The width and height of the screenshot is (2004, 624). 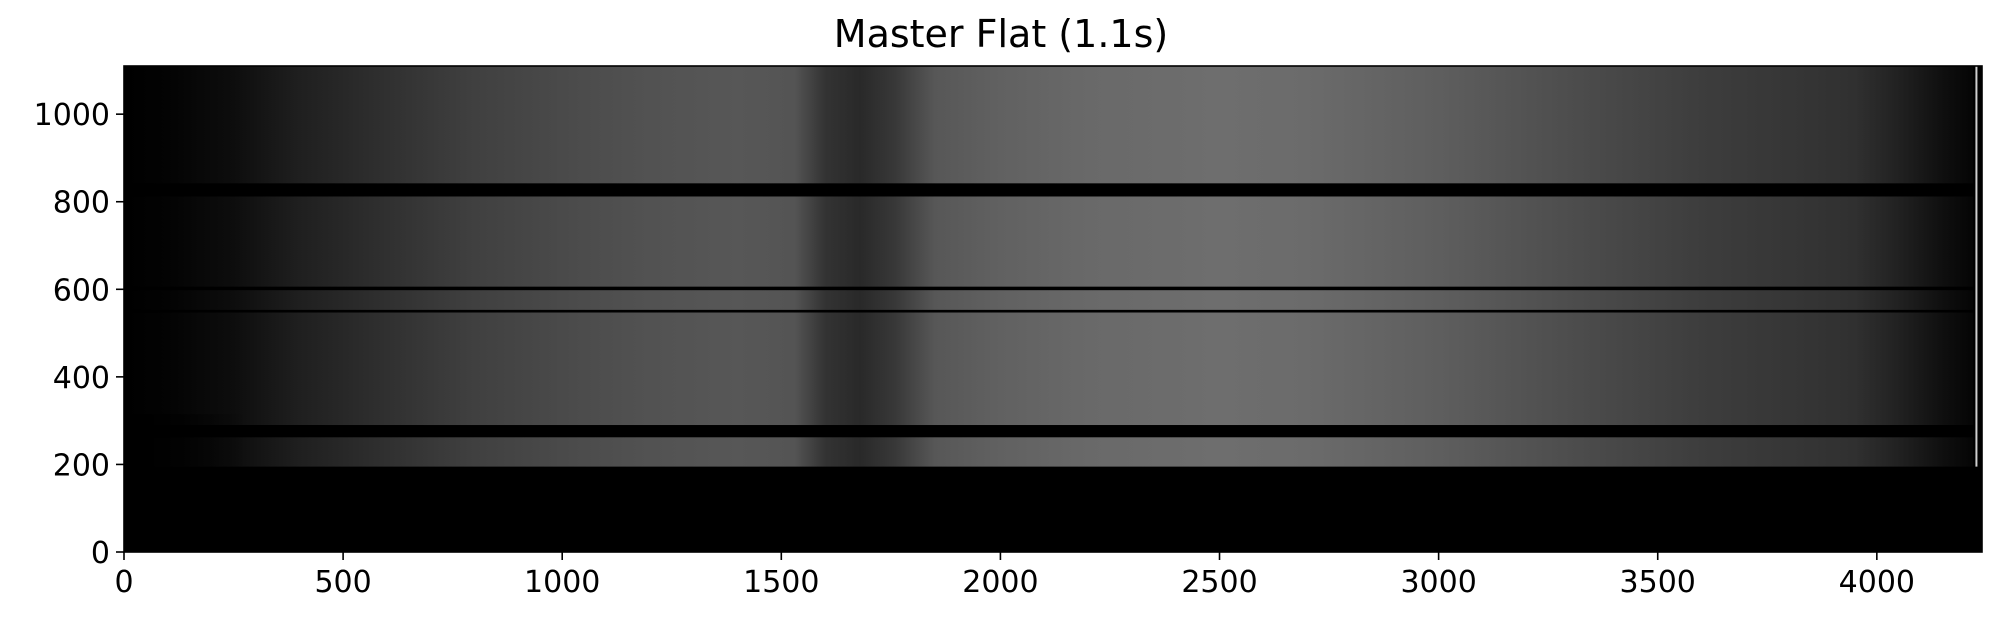 I want to click on x-axis: 0 500 1000 1500 2000 2500 3000 3500 4000, so click(x=1014, y=576).